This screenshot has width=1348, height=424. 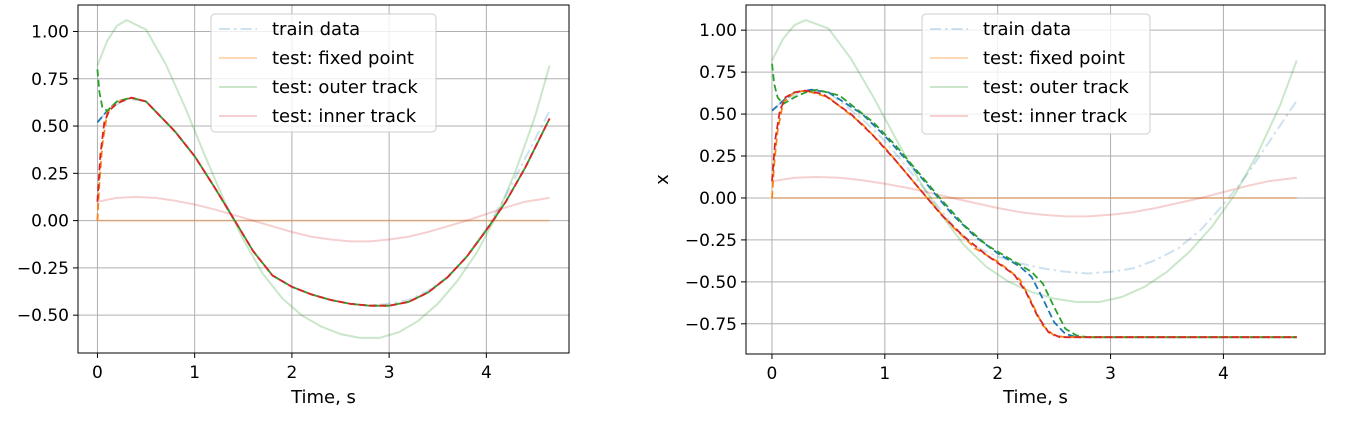 What do you see at coordinates (662, 179) in the screenshot?
I see `y-axis-label: x` at bounding box center [662, 179].